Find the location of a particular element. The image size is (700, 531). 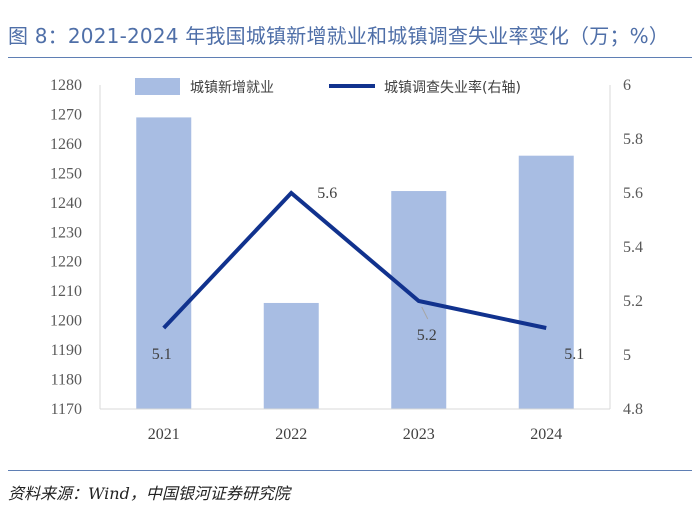

right-axis: 4.8 5 5.2 5.4 5.6 5.8 6 is located at coordinates (626, 247).